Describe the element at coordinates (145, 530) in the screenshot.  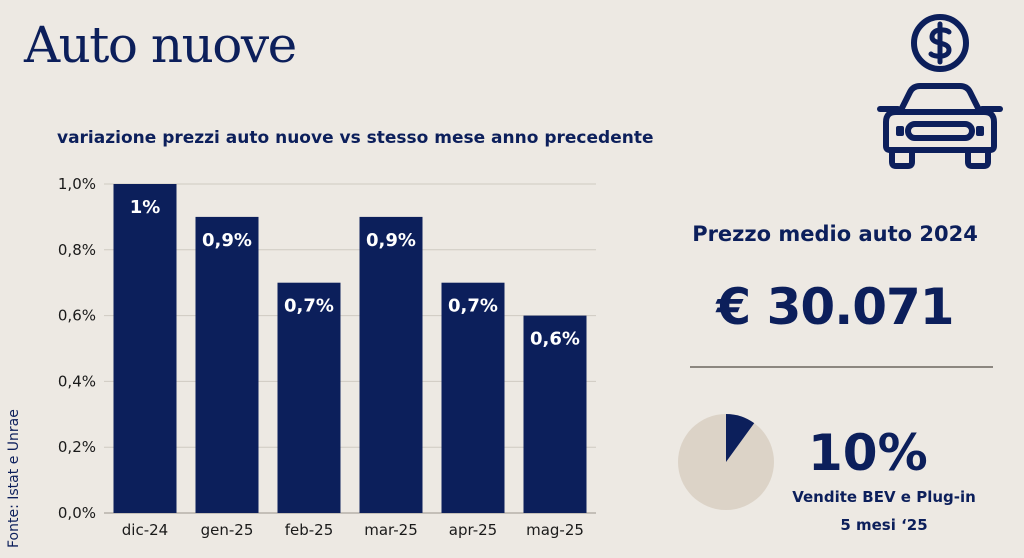
I see `x-tick-label: dic-24` at that location.